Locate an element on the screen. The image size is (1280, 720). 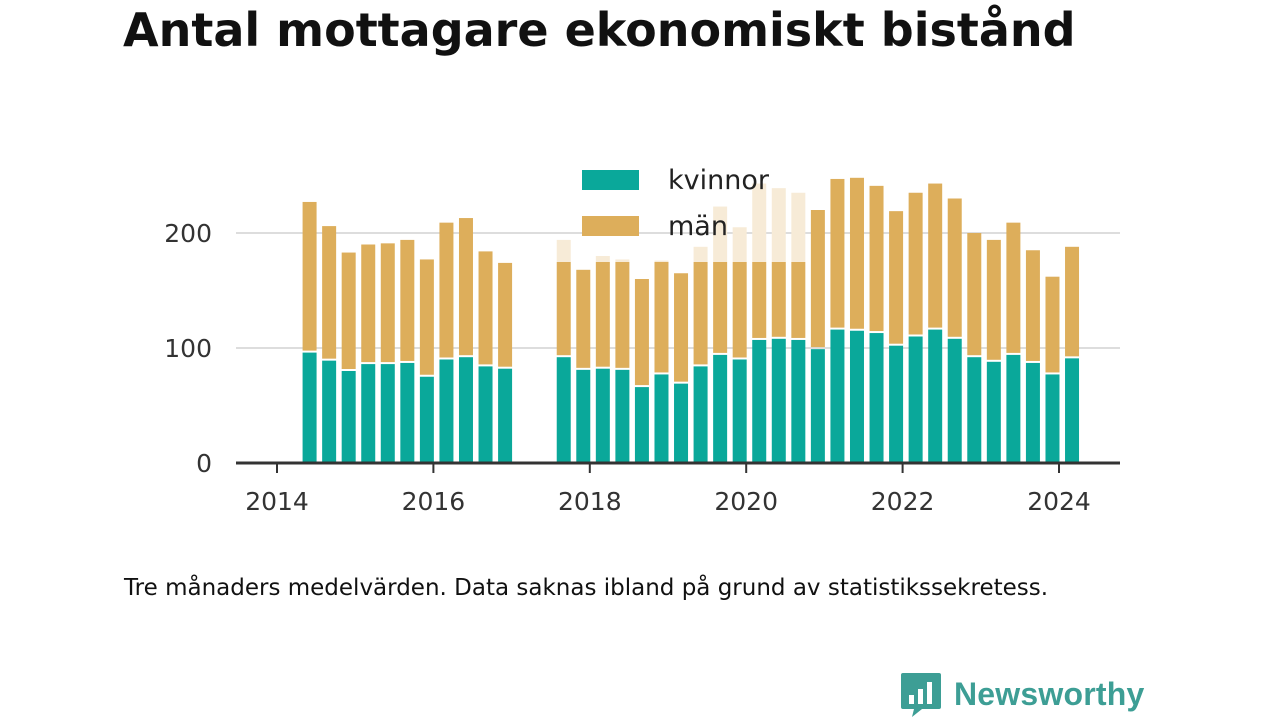
x-tick-label: 2020 is located at coordinates (746, 501).